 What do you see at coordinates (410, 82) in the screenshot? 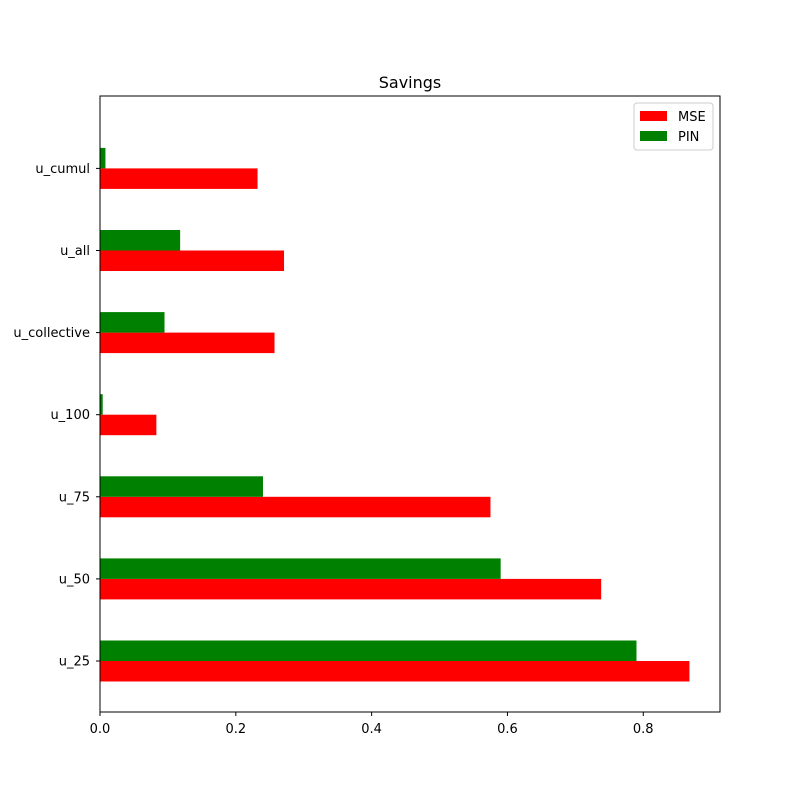
I see `chart-title: Savings` at bounding box center [410, 82].